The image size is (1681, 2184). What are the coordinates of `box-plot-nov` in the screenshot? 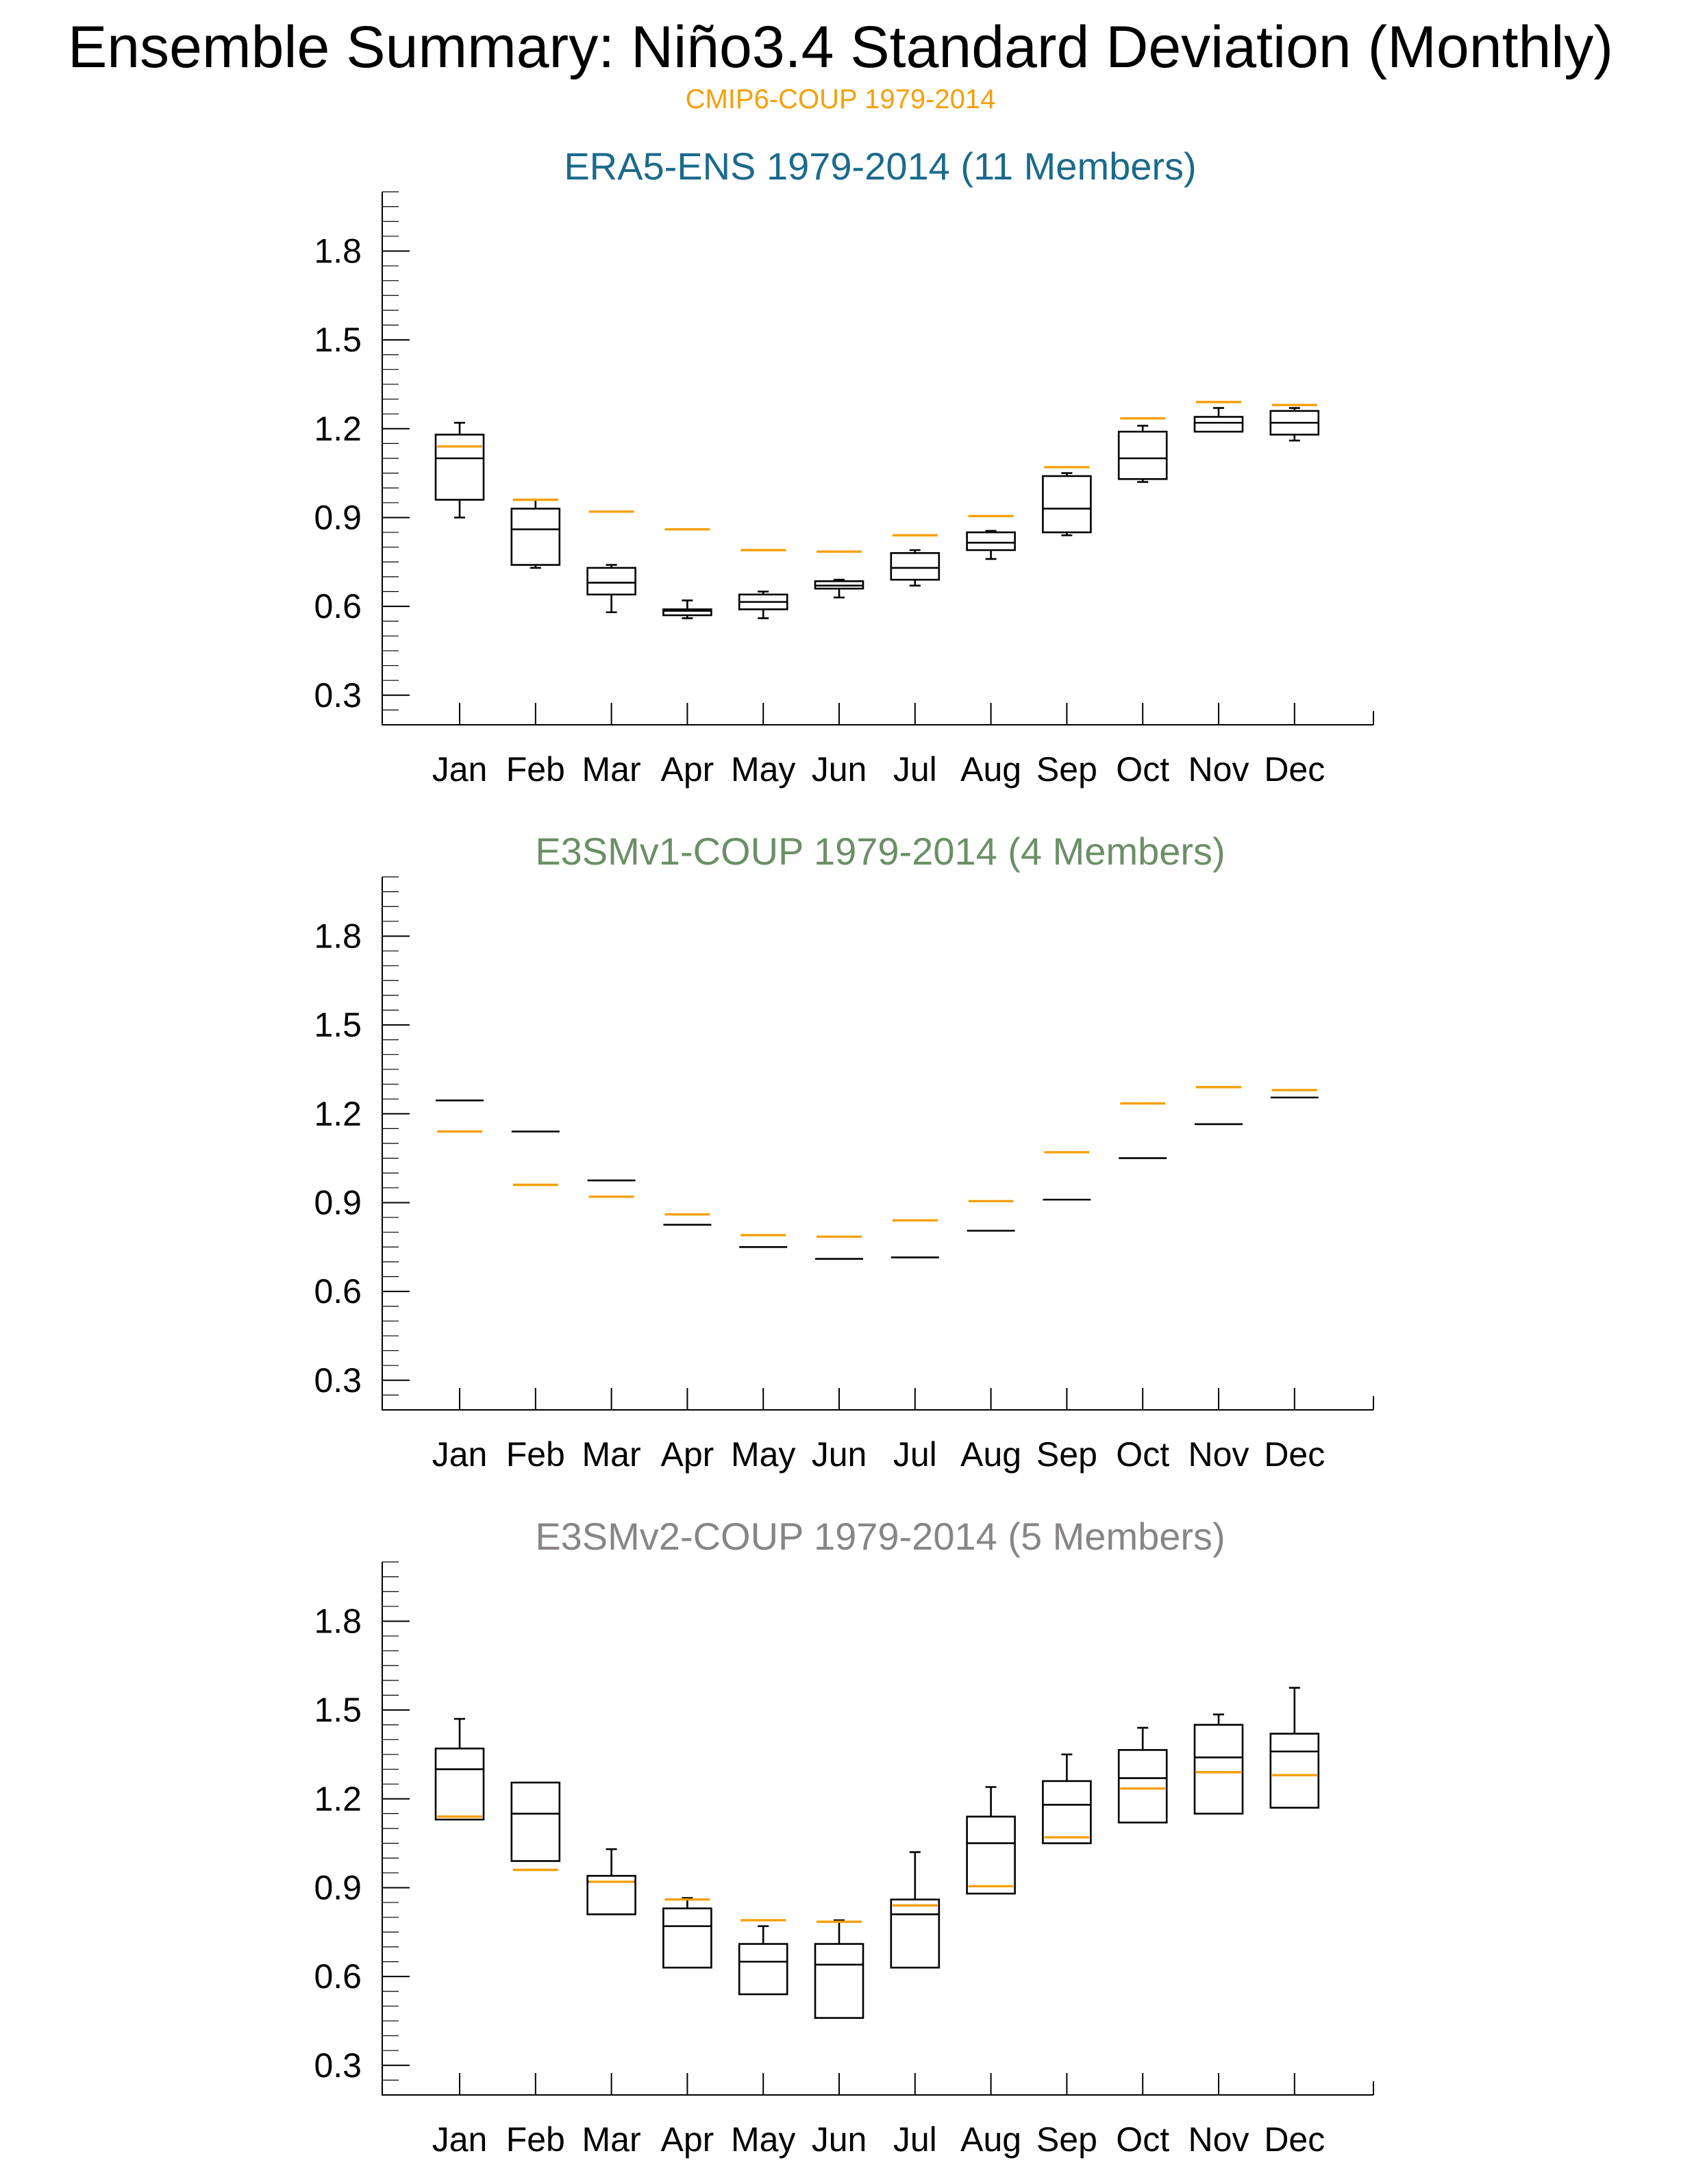 It's located at (1218, 420).